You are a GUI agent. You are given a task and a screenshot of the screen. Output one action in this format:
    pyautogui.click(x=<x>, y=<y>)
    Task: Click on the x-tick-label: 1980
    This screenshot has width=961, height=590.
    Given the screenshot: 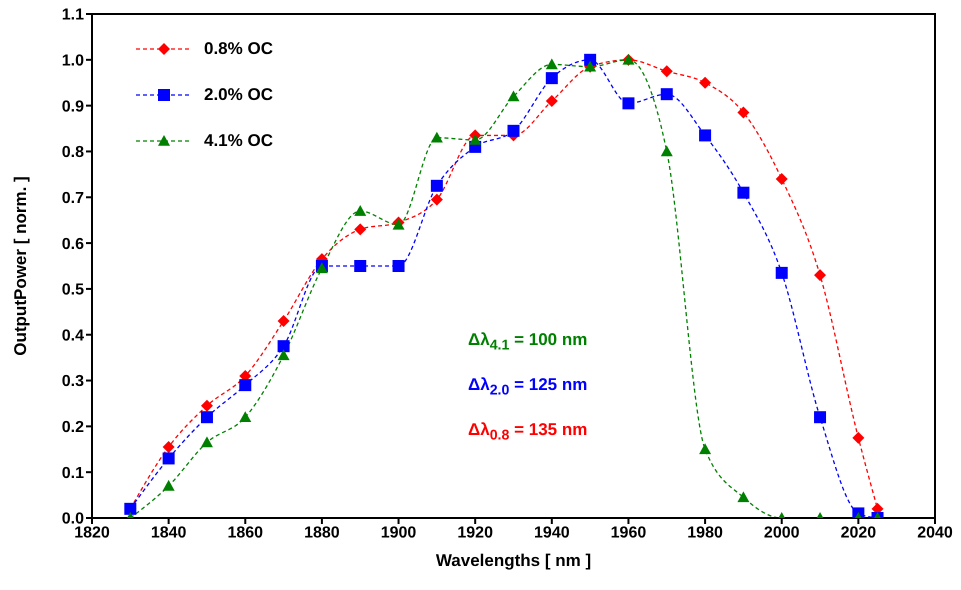 What is the action you would take?
    pyautogui.click(x=705, y=533)
    